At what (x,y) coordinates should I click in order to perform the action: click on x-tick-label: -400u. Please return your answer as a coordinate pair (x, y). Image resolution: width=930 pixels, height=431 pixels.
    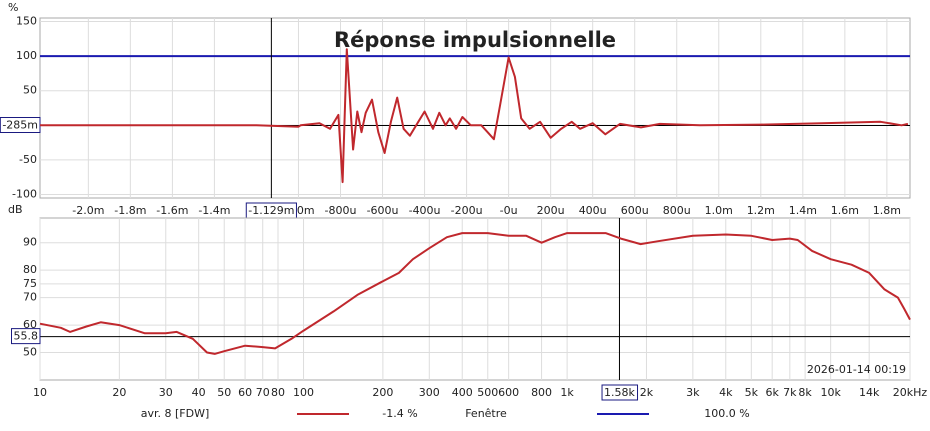
    Looking at the image, I should click on (425, 210).